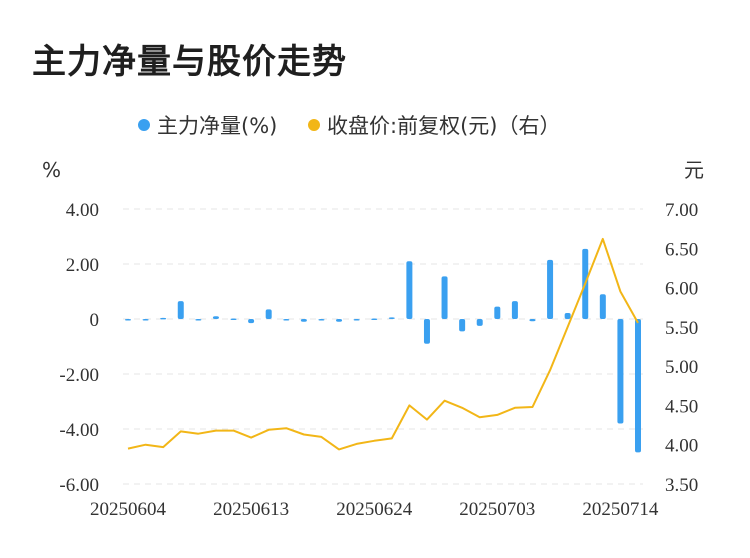 This screenshot has height=558, width=750. Describe the element at coordinates (681, 485) in the screenshot. I see `right-tick-label: 3.50` at that location.